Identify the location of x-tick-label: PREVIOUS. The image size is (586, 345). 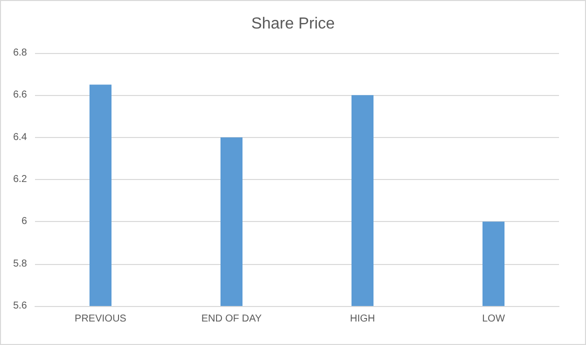
(100, 319).